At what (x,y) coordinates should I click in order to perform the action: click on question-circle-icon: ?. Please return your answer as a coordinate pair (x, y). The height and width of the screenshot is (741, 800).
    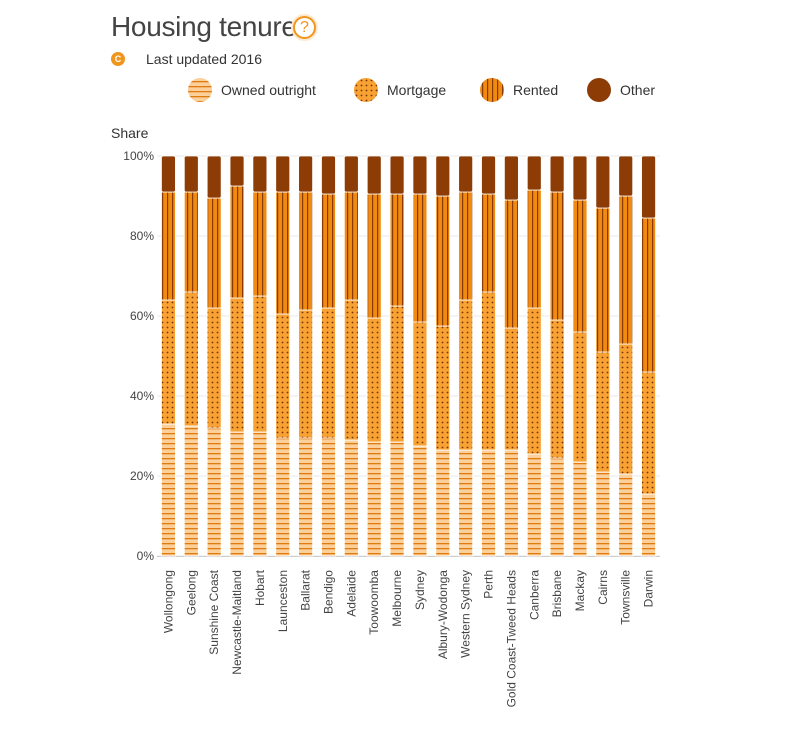
    Looking at the image, I should click on (304, 27).